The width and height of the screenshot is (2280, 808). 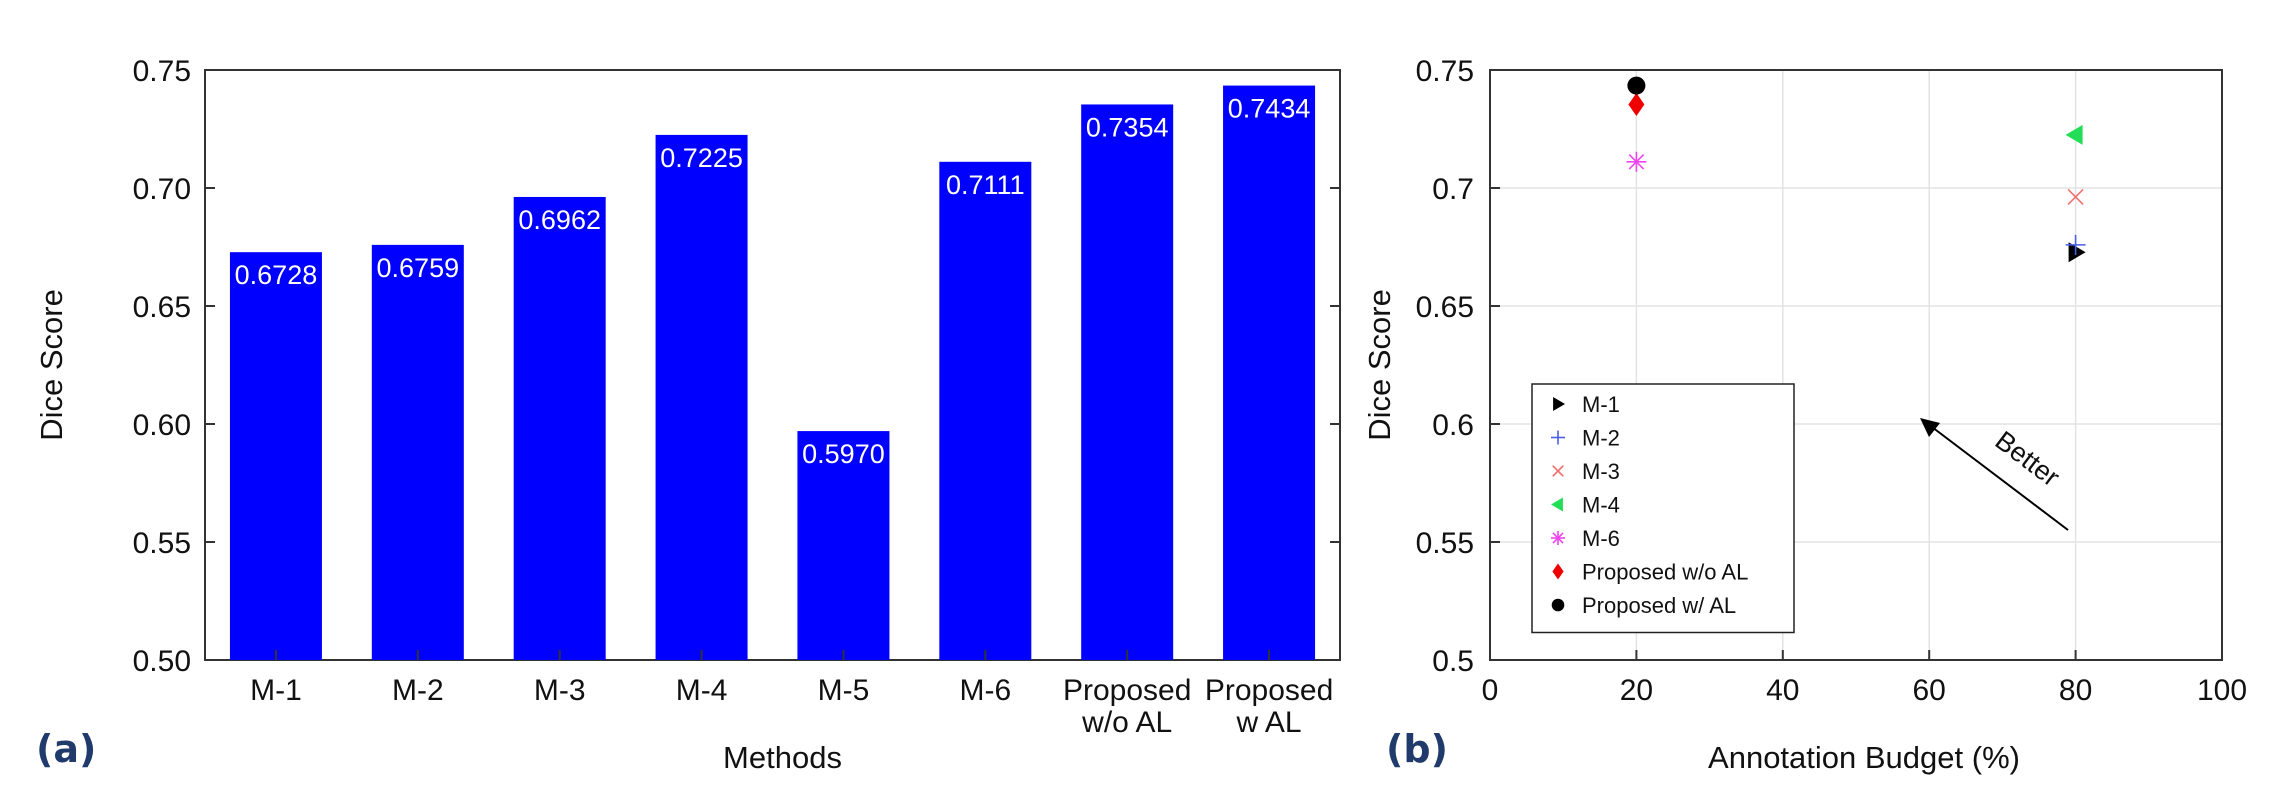 I want to click on x-tick-label: 100, so click(x=2222, y=690).